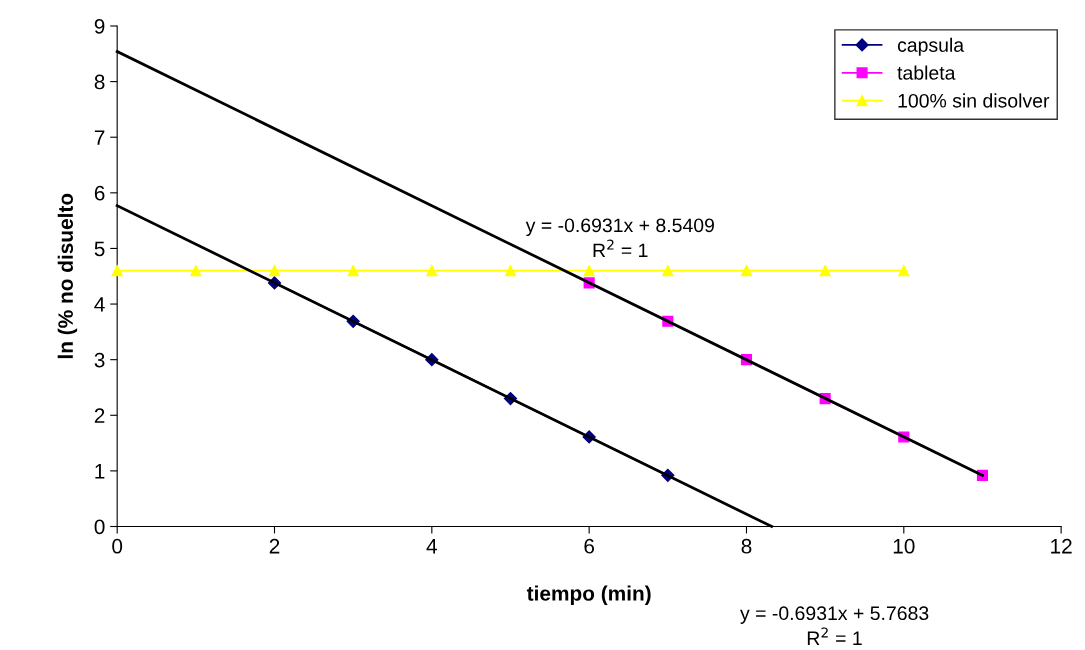 Image resolution: width=1085 pixels, height=650 pixels. I want to click on y-tick-label: 6, so click(99, 193).